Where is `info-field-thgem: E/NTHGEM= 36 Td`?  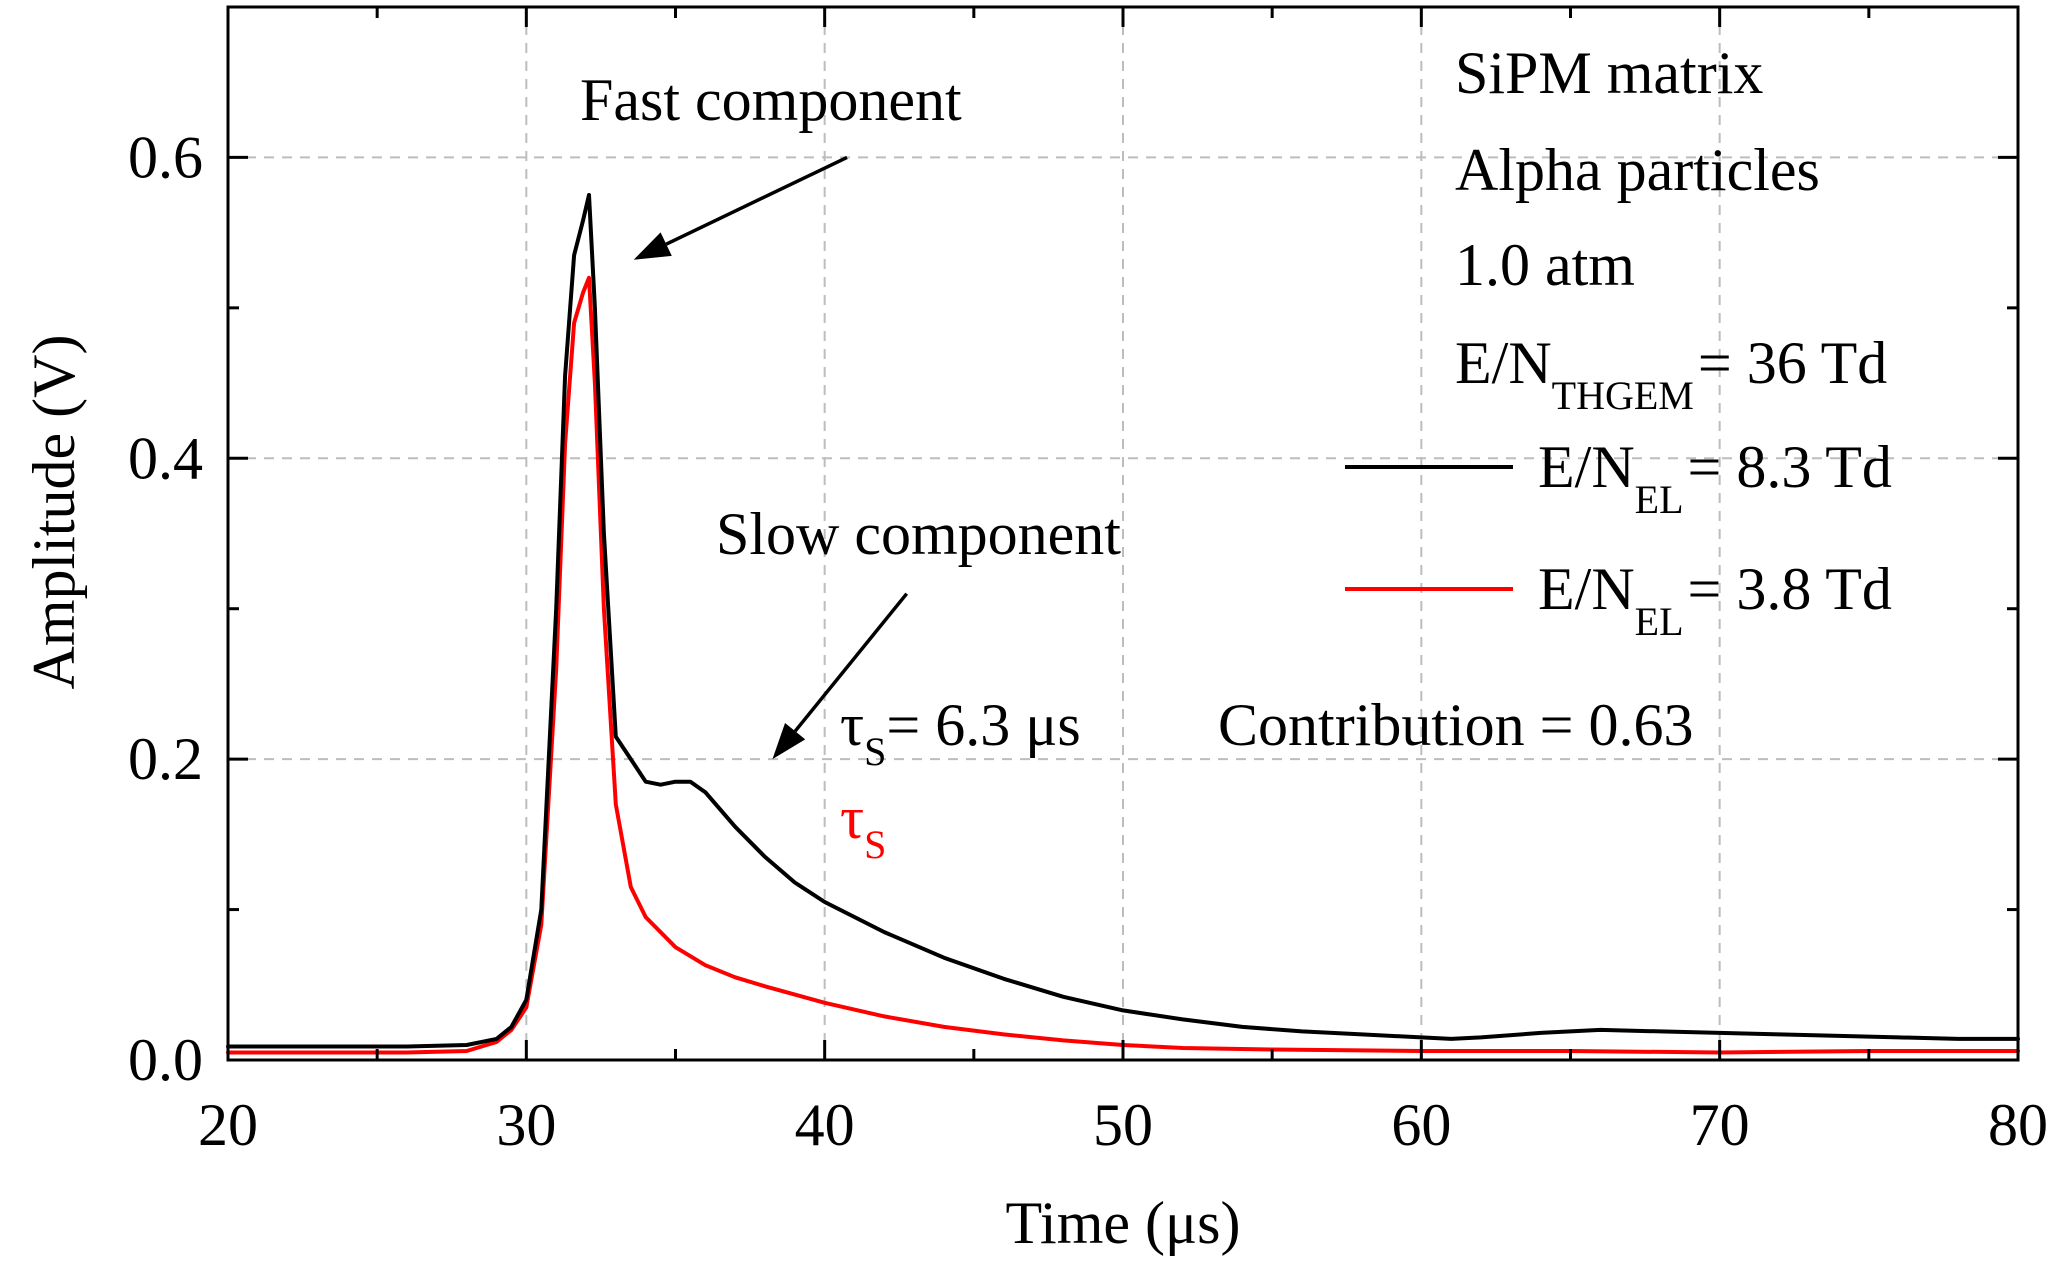 info-field-thgem: E/NTHGEM= 36 Td is located at coordinates (1671, 374).